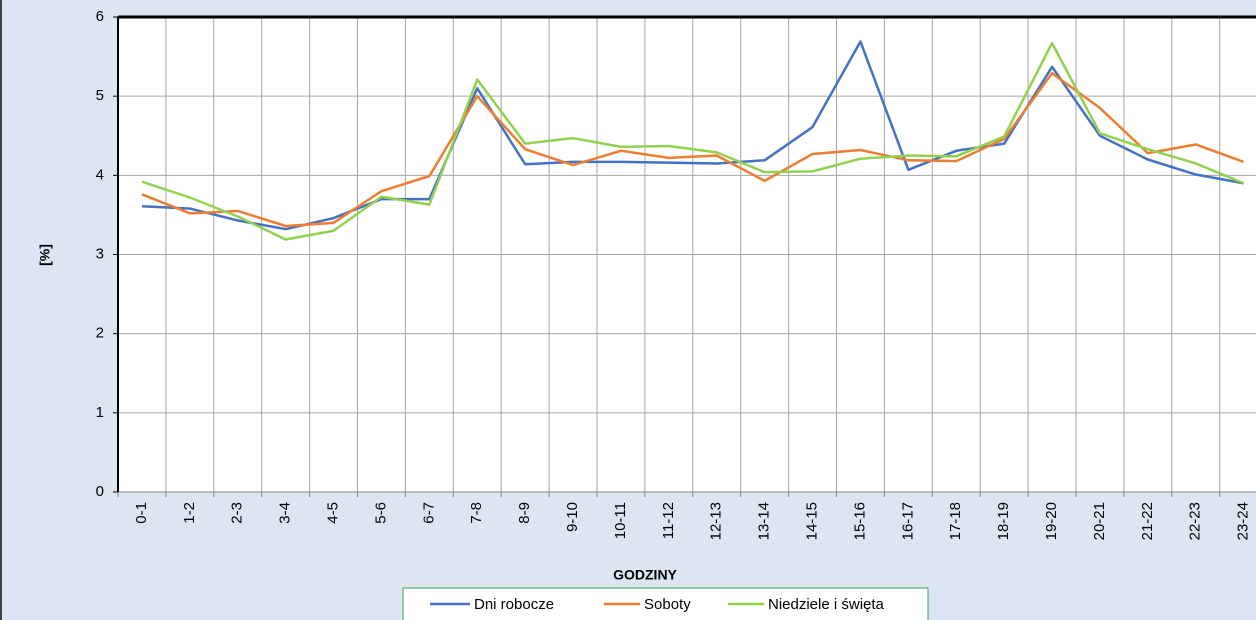 This screenshot has height=620, width=1256. Describe the element at coordinates (572, 517) in the screenshot. I see `x-tick-label: 9-10` at that location.